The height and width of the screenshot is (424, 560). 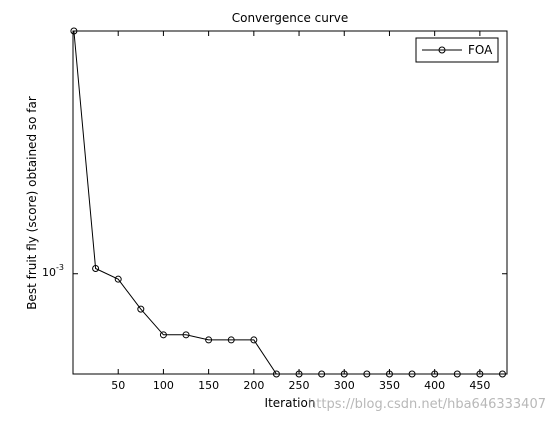 What do you see at coordinates (480, 50) in the screenshot?
I see `legend-label-foa: FOA` at bounding box center [480, 50].